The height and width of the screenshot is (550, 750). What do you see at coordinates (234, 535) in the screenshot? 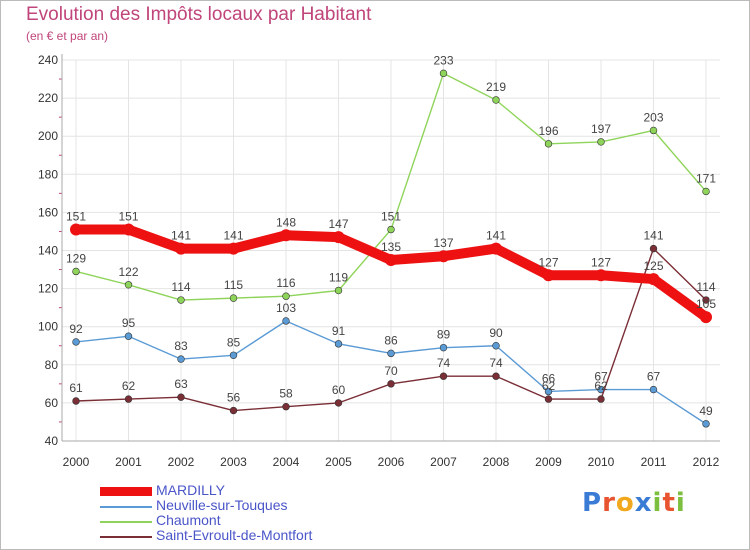
I see `legend-label: Saint-Evroult-de-Montfort` at bounding box center [234, 535].